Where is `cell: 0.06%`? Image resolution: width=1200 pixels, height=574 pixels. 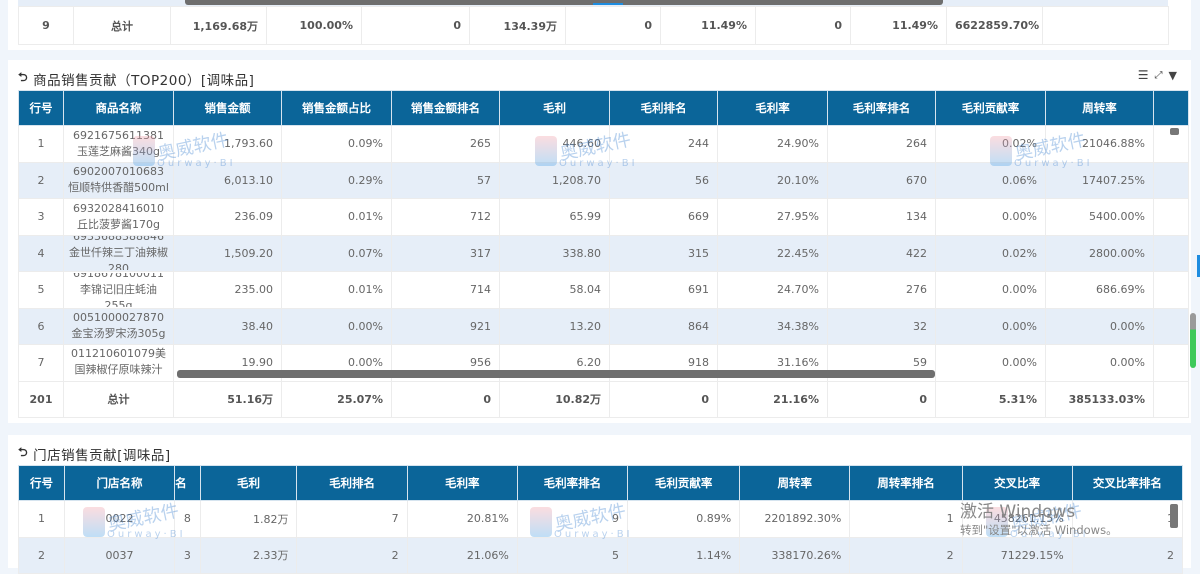
cell: 0.06% is located at coordinates (990, 180).